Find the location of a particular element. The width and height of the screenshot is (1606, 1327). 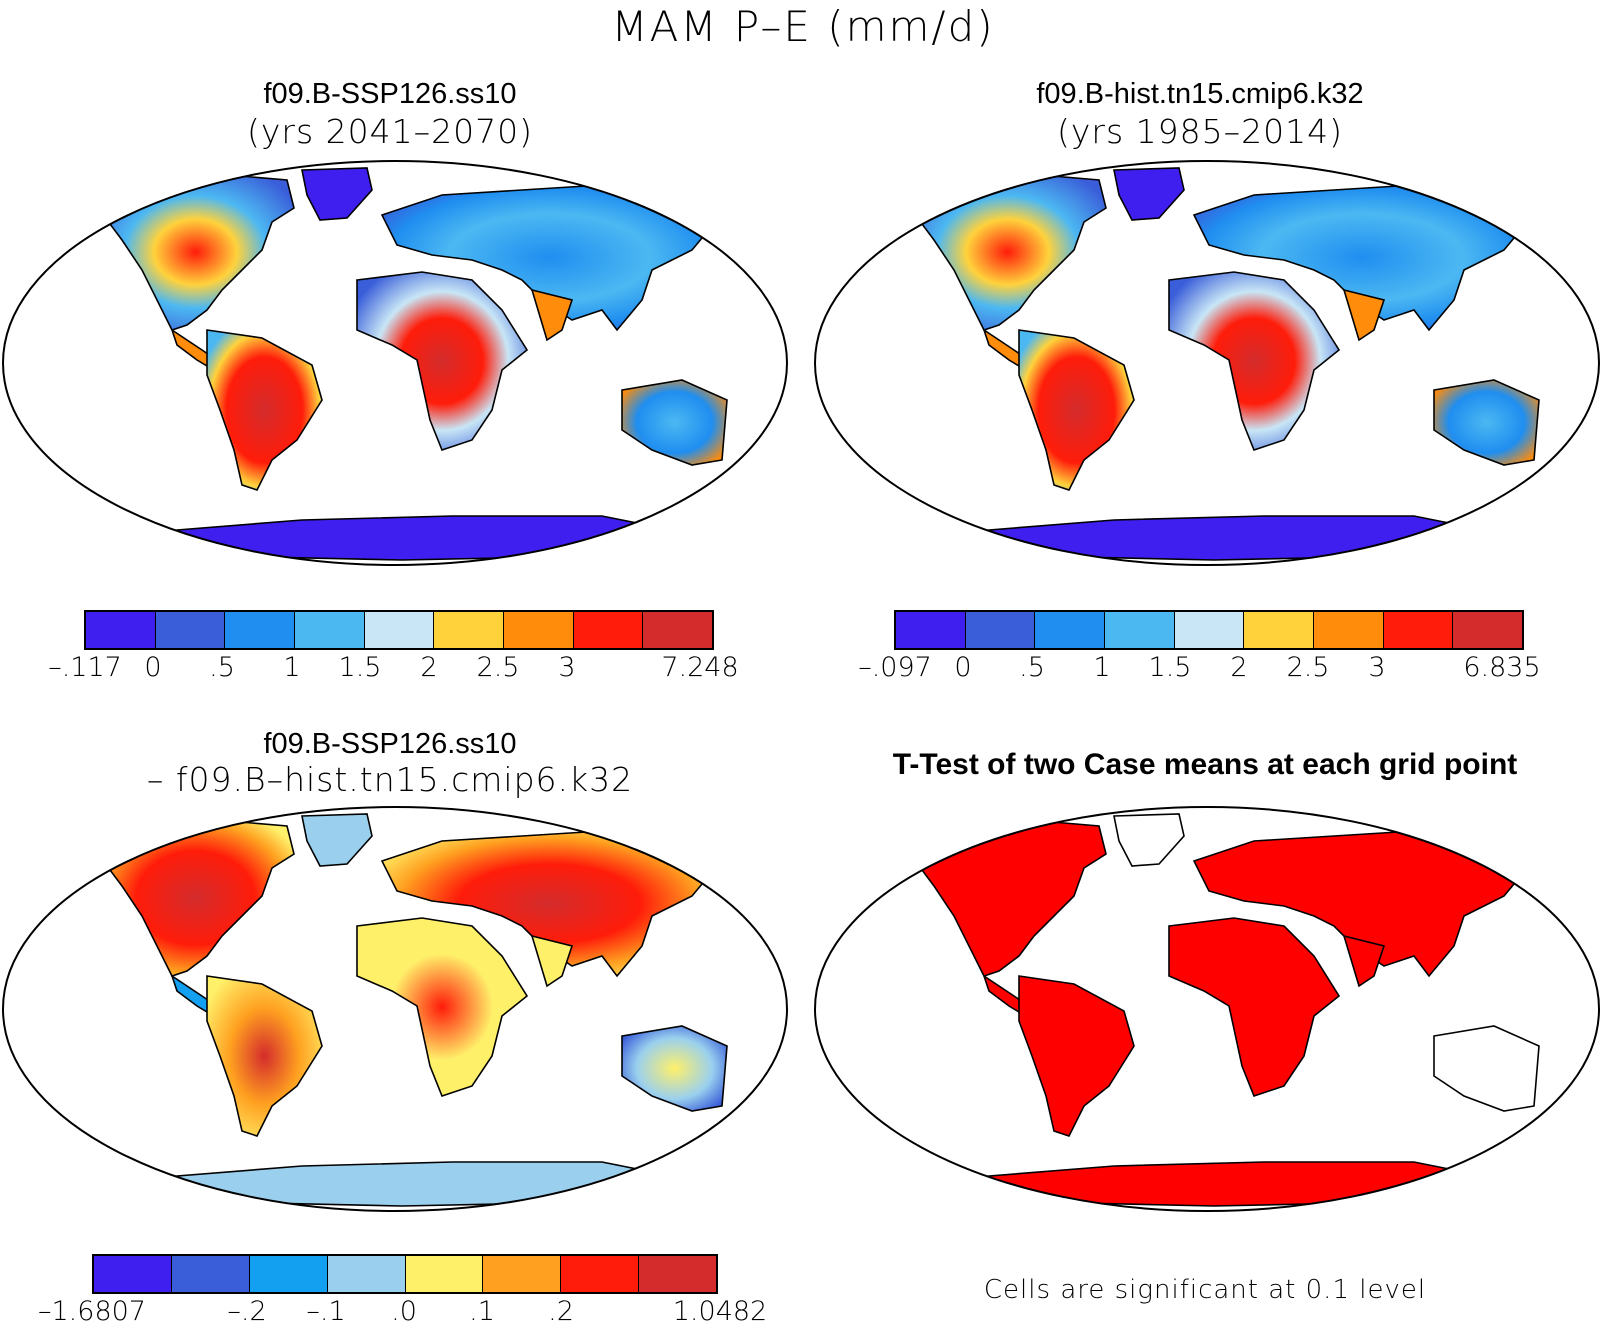

map-diff-africa-region is located at coordinates (442, 1007).